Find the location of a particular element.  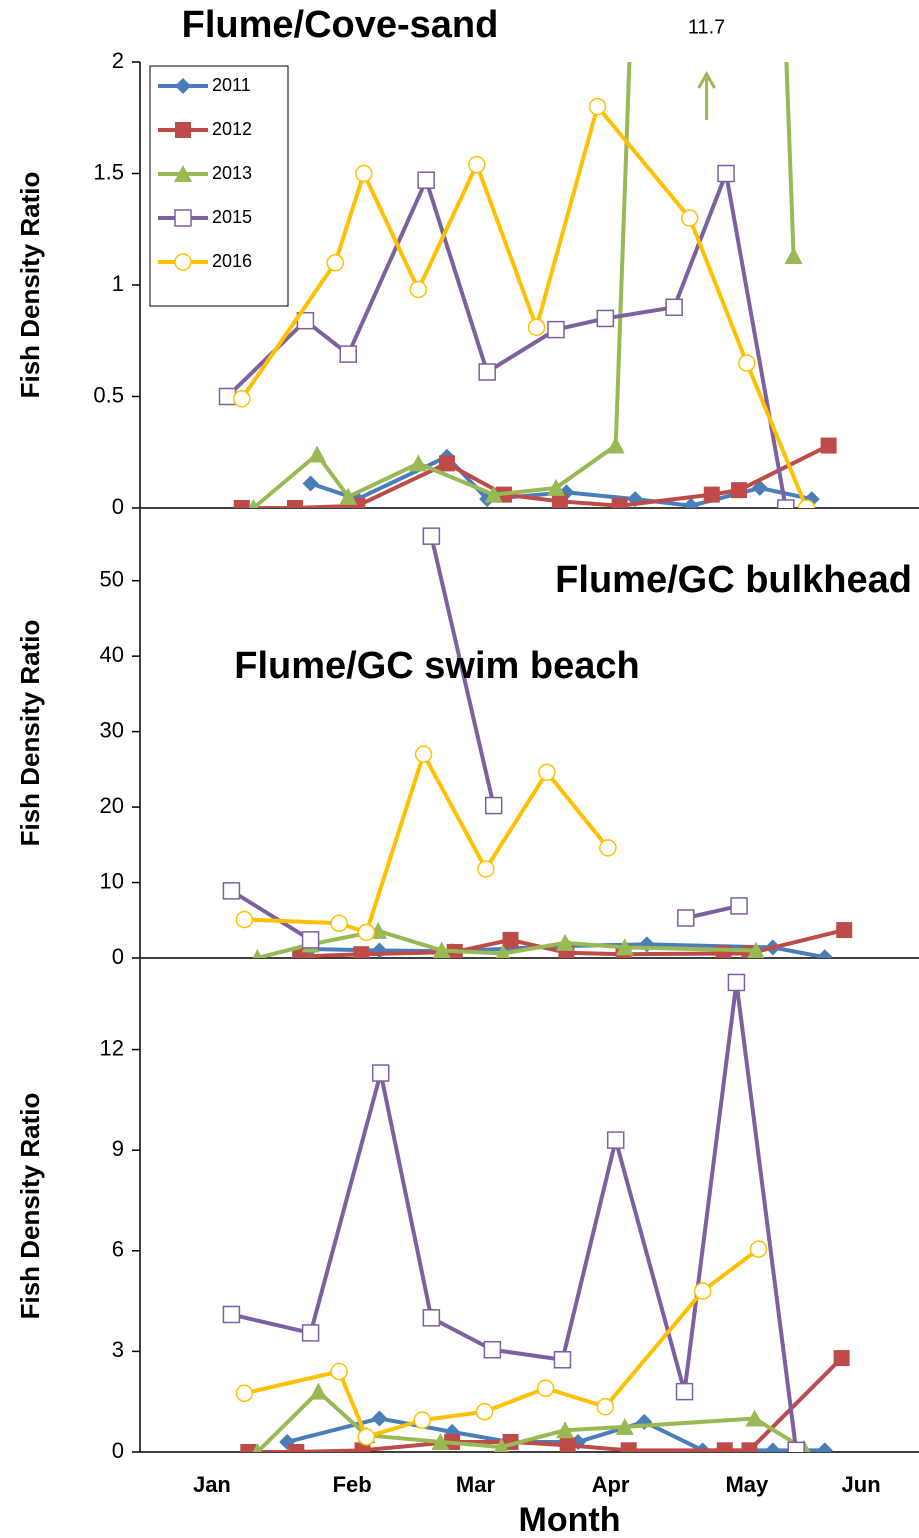

chart-title: Flume/GC bulkhead is located at coordinates (733, 580).